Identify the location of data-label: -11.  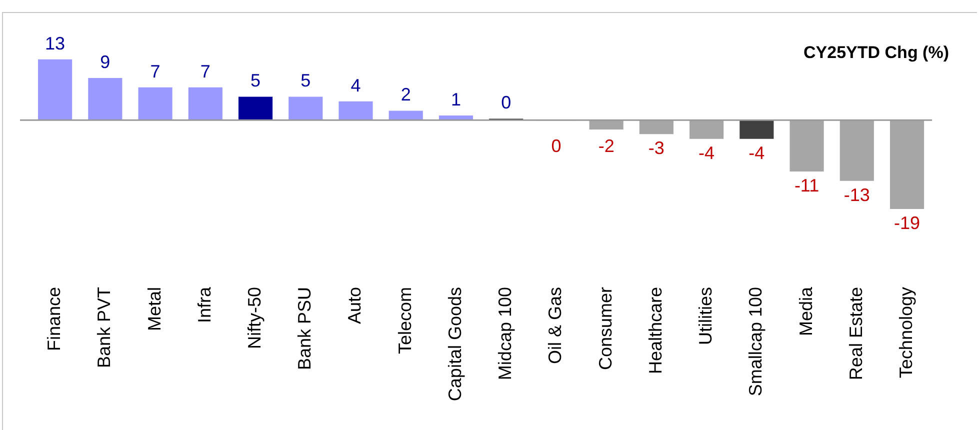
(807, 186).